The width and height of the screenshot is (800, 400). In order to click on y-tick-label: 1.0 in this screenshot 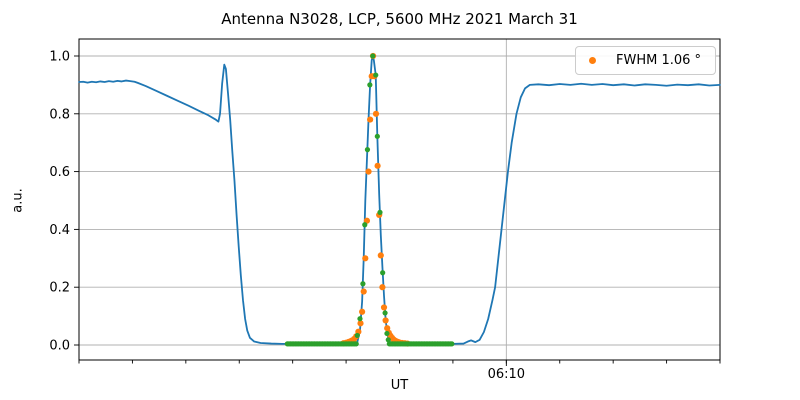, I will do `click(59, 56)`.